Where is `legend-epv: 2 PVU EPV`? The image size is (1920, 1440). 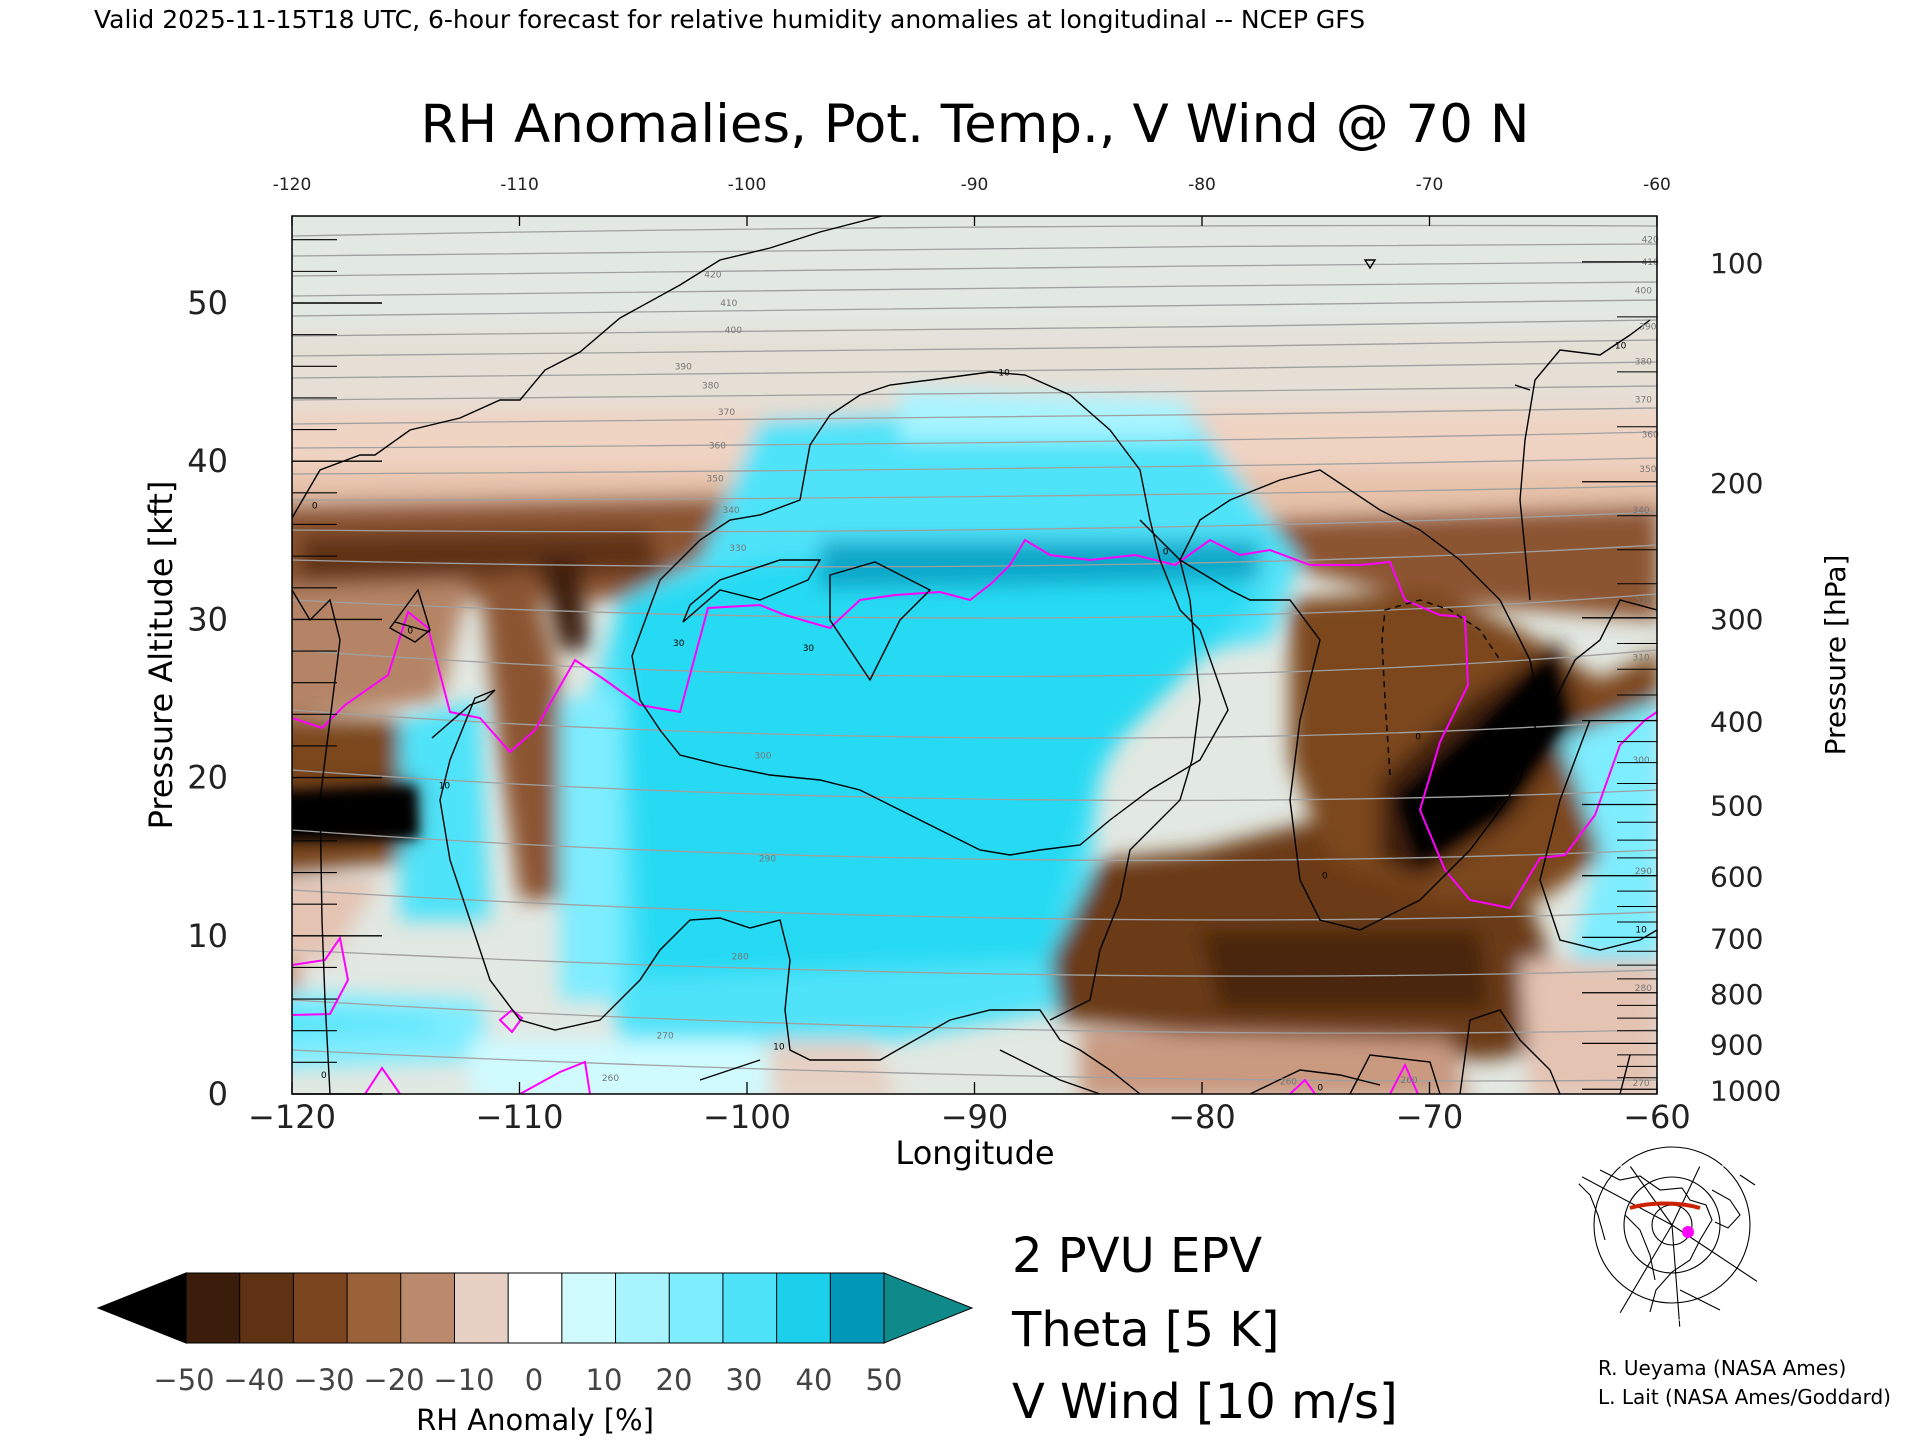 legend-epv: 2 PVU EPV is located at coordinates (1137, 1256).